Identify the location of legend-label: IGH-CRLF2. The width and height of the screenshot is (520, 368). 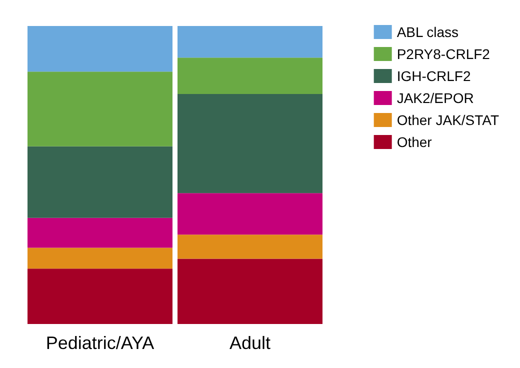
(433, 76).